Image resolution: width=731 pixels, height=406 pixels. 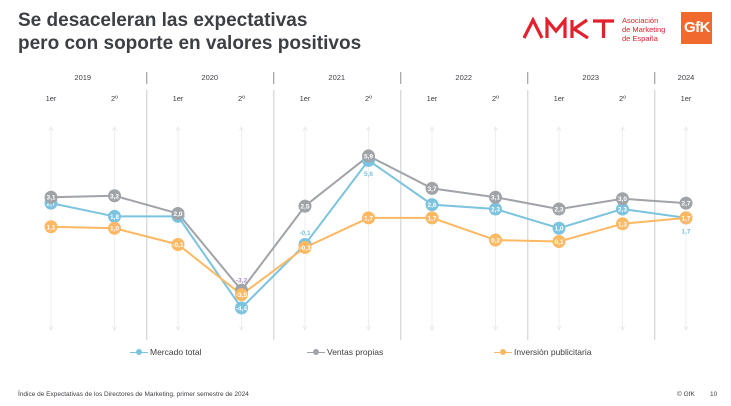 I want to click on data-label: 3,1, so click(x=50, y=198).